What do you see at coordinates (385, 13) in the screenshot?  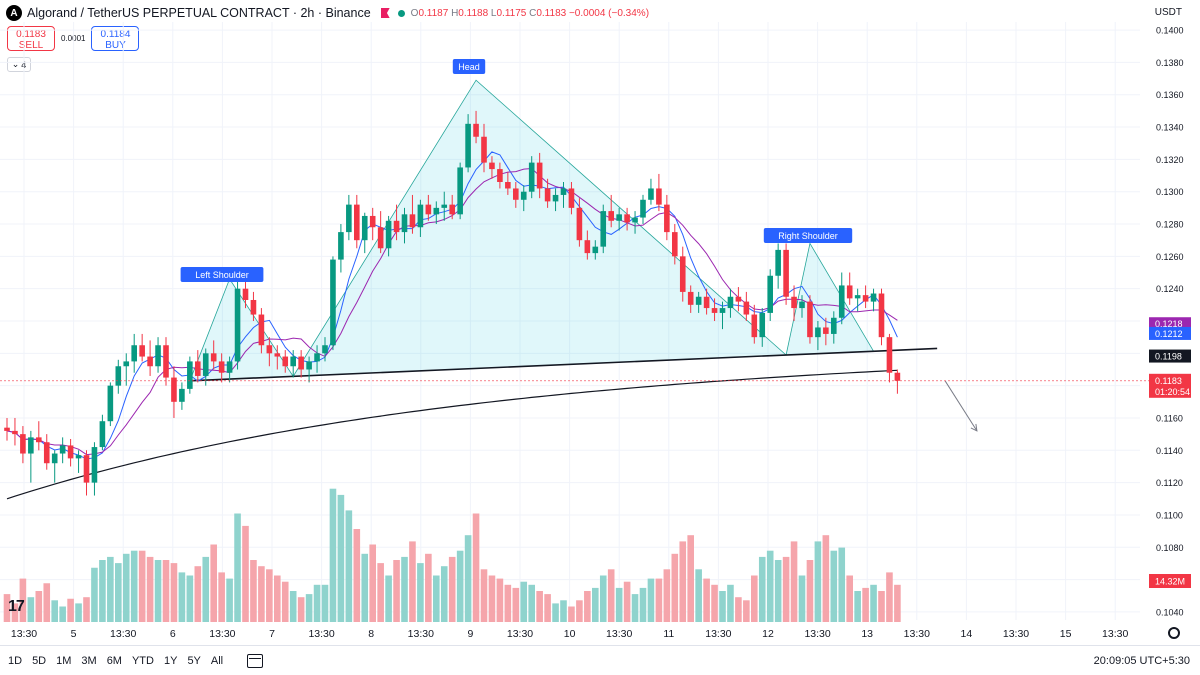 I see `flag-icon` at bounding box center [385, 13].